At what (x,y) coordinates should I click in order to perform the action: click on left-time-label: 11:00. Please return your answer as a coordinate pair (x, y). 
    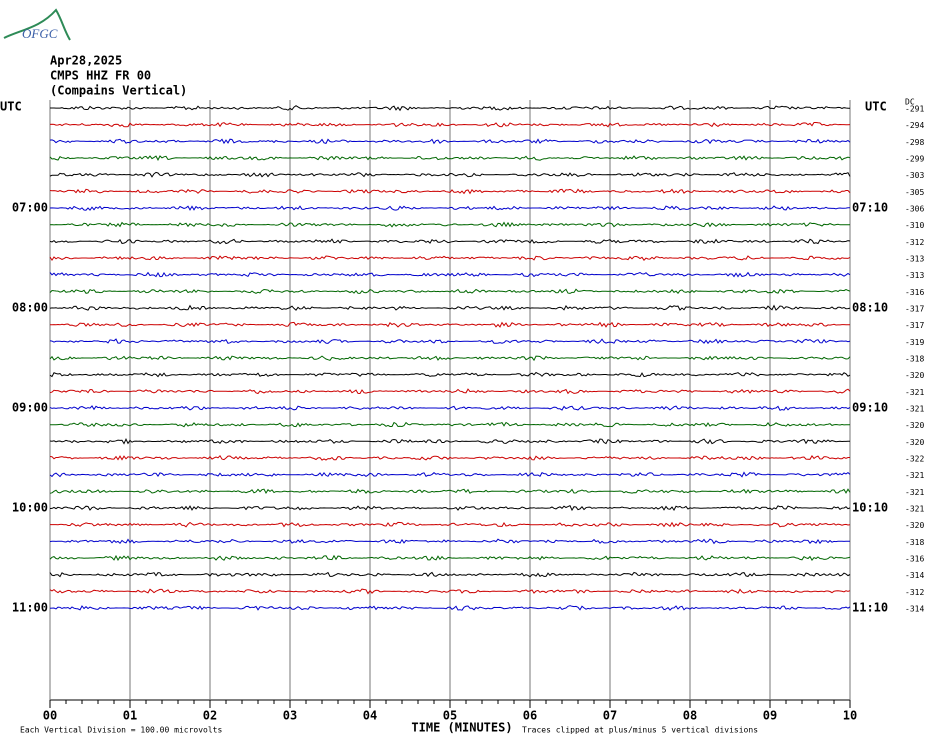
    Looking at the image, I should click on (30, 608).